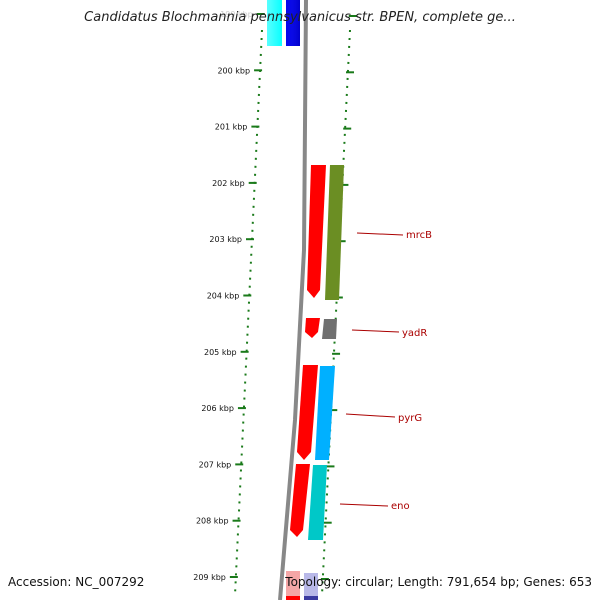  Describe the element at coordinates (316, 231) in the screenshot. I see `gene-arrow-mrcB-forward` at that location.